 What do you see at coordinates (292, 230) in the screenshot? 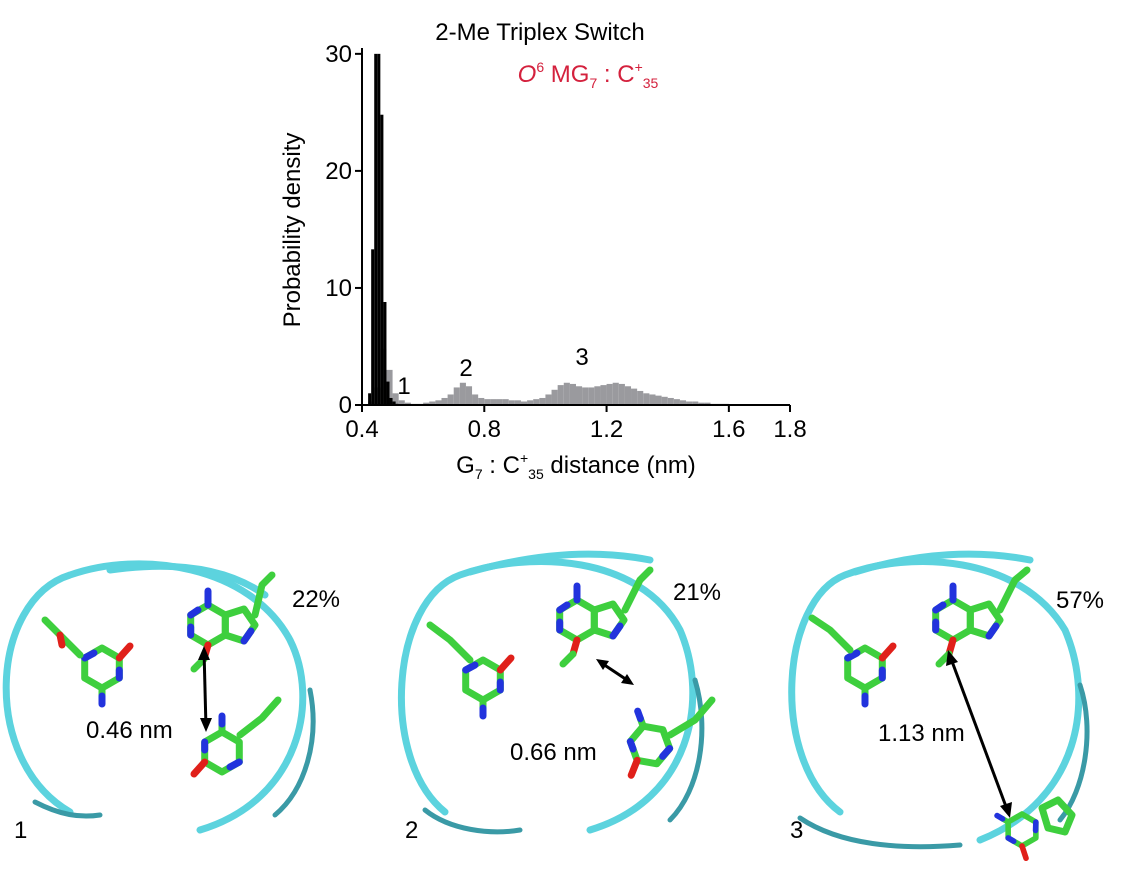
I see `y-axis-label: Probability density` at bounding box center [292, 230].